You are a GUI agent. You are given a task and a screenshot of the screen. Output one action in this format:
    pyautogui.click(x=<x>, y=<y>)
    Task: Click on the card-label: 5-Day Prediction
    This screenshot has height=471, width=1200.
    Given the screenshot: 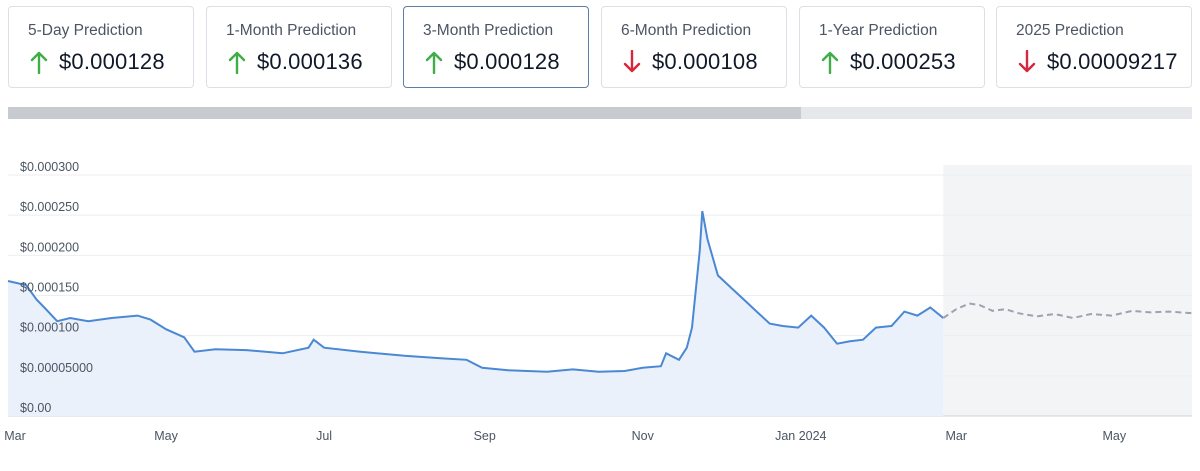 What is the action you would take?
    pyautogui.click(x=85, y=30)
    